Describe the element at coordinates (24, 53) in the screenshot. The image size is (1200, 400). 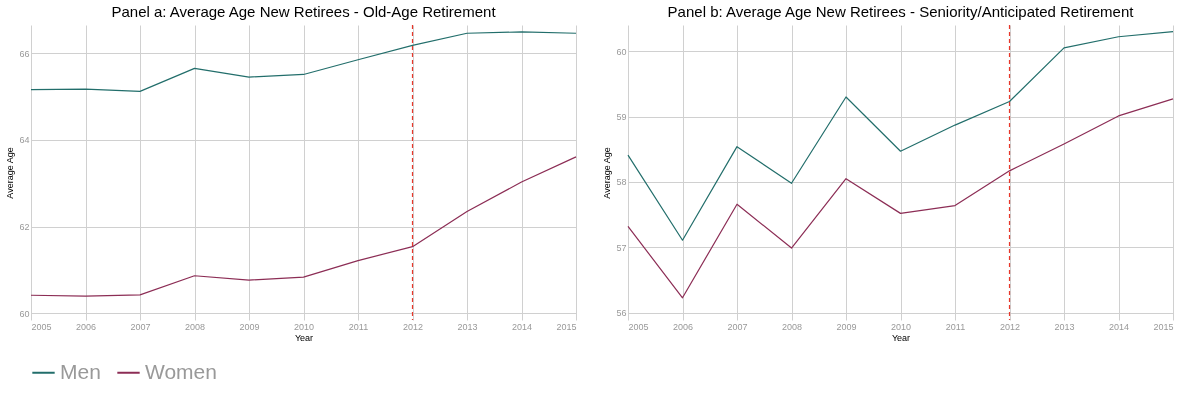
I see `y-tick-label: 66` at that location.